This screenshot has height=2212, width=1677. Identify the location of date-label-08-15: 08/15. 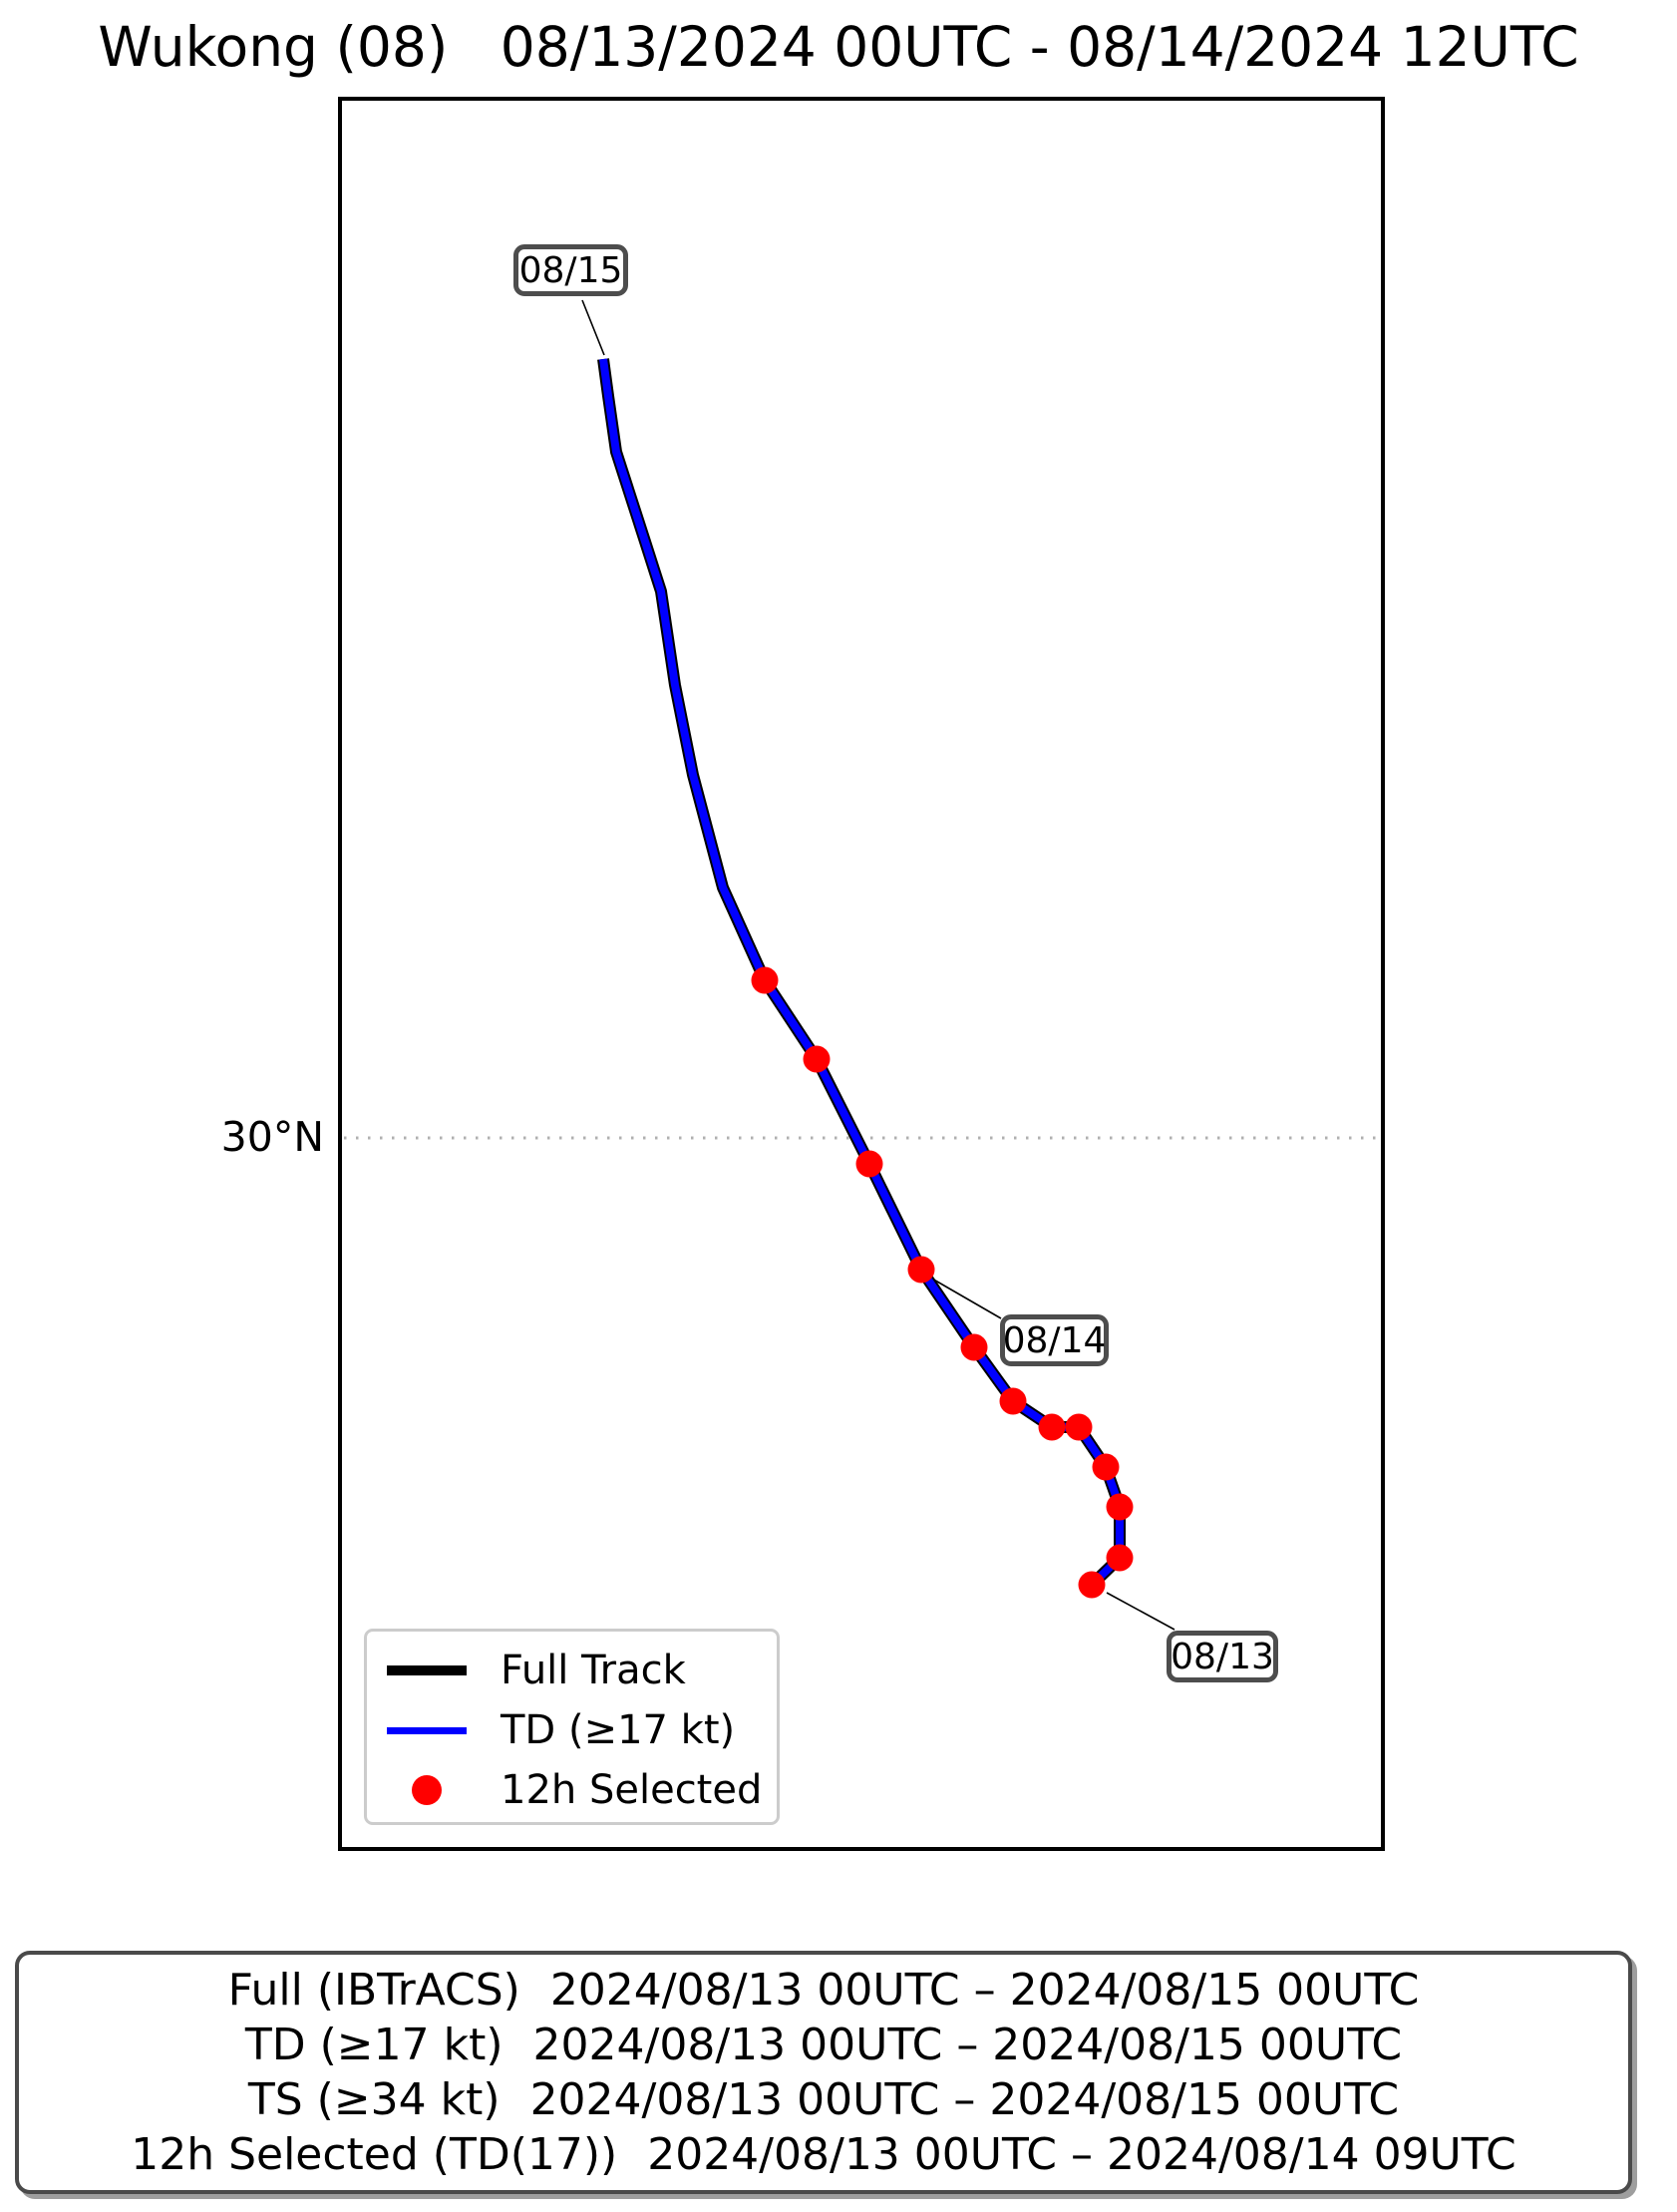
(570, 270).